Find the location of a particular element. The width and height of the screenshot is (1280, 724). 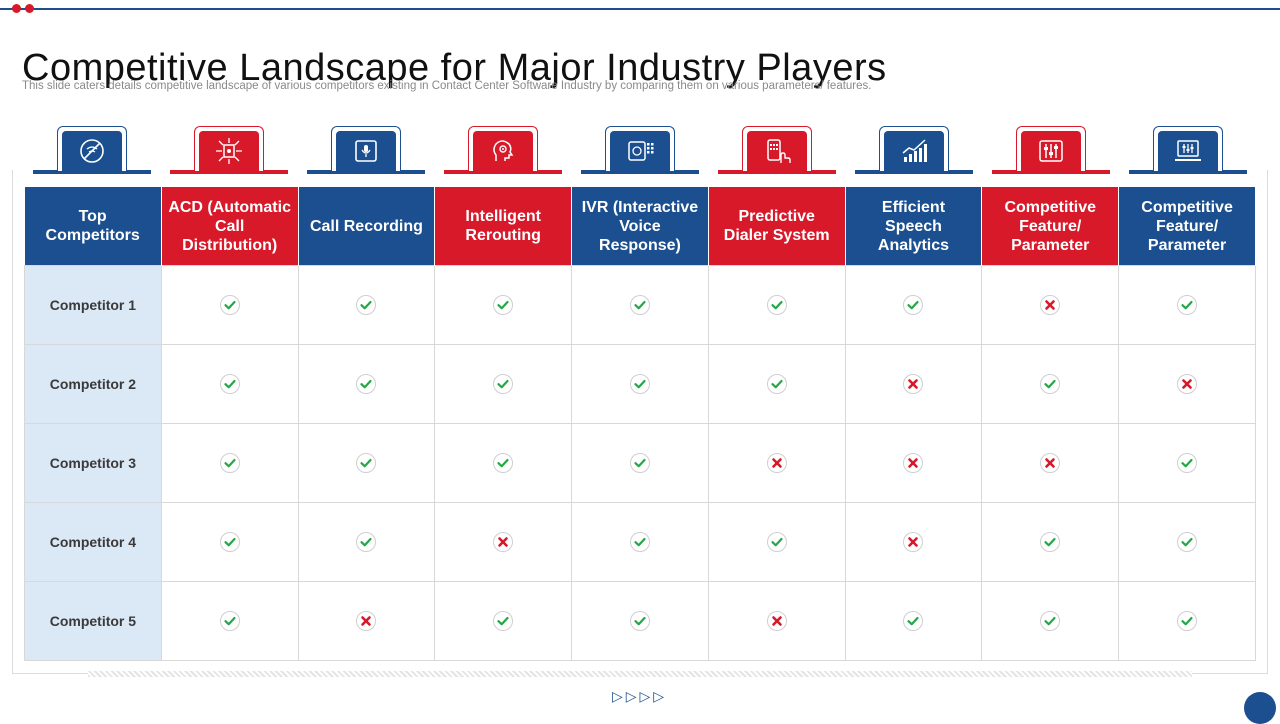

no-signal-icon is located at coordinates (92, 151).